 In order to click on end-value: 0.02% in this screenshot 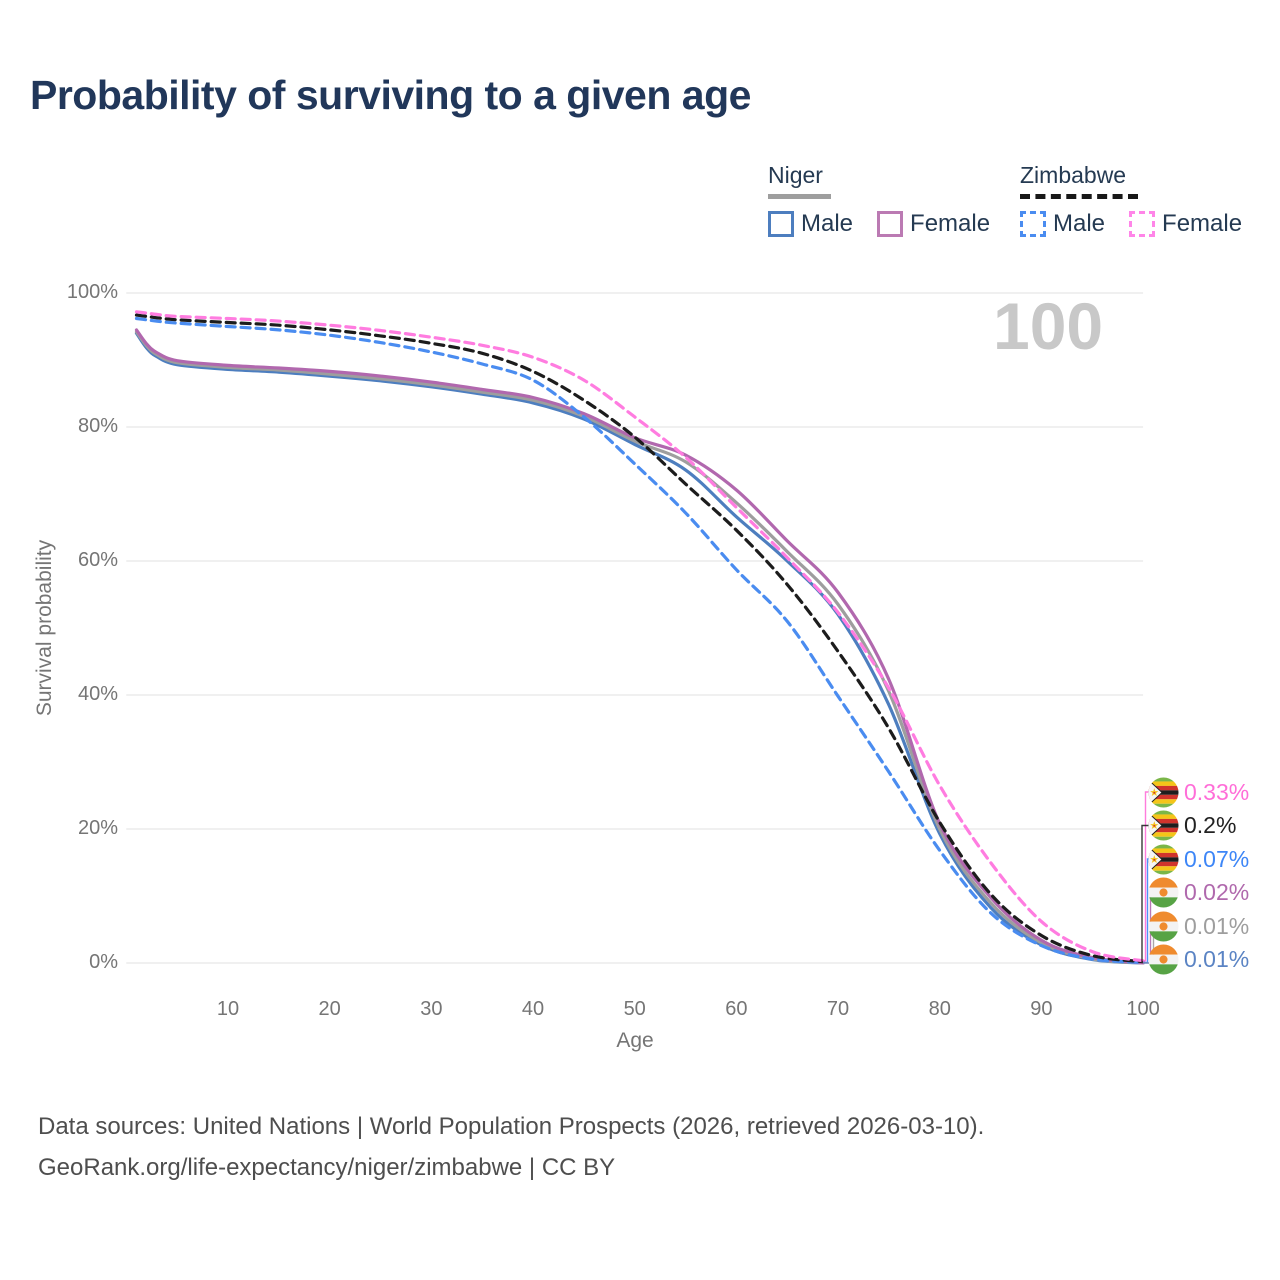, I will do `click(1217, 892)`.